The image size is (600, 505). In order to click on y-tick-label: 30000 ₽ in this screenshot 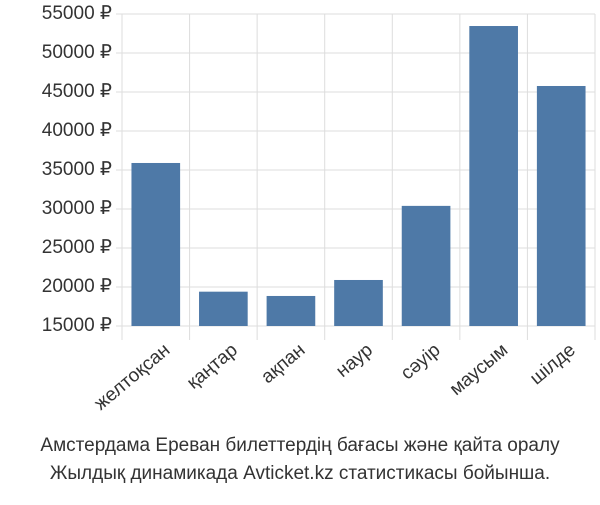, I will do `click(77, 208)`.